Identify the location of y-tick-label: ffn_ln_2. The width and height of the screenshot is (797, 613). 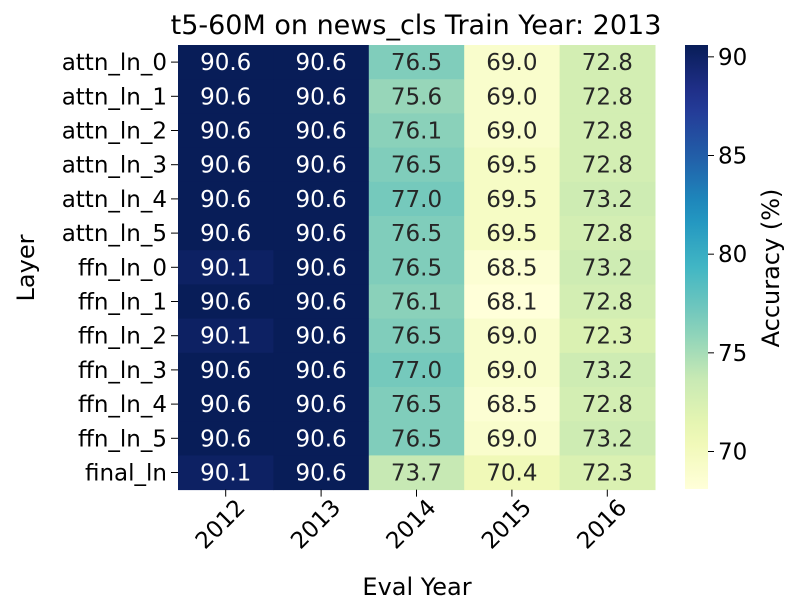
(122, 337).